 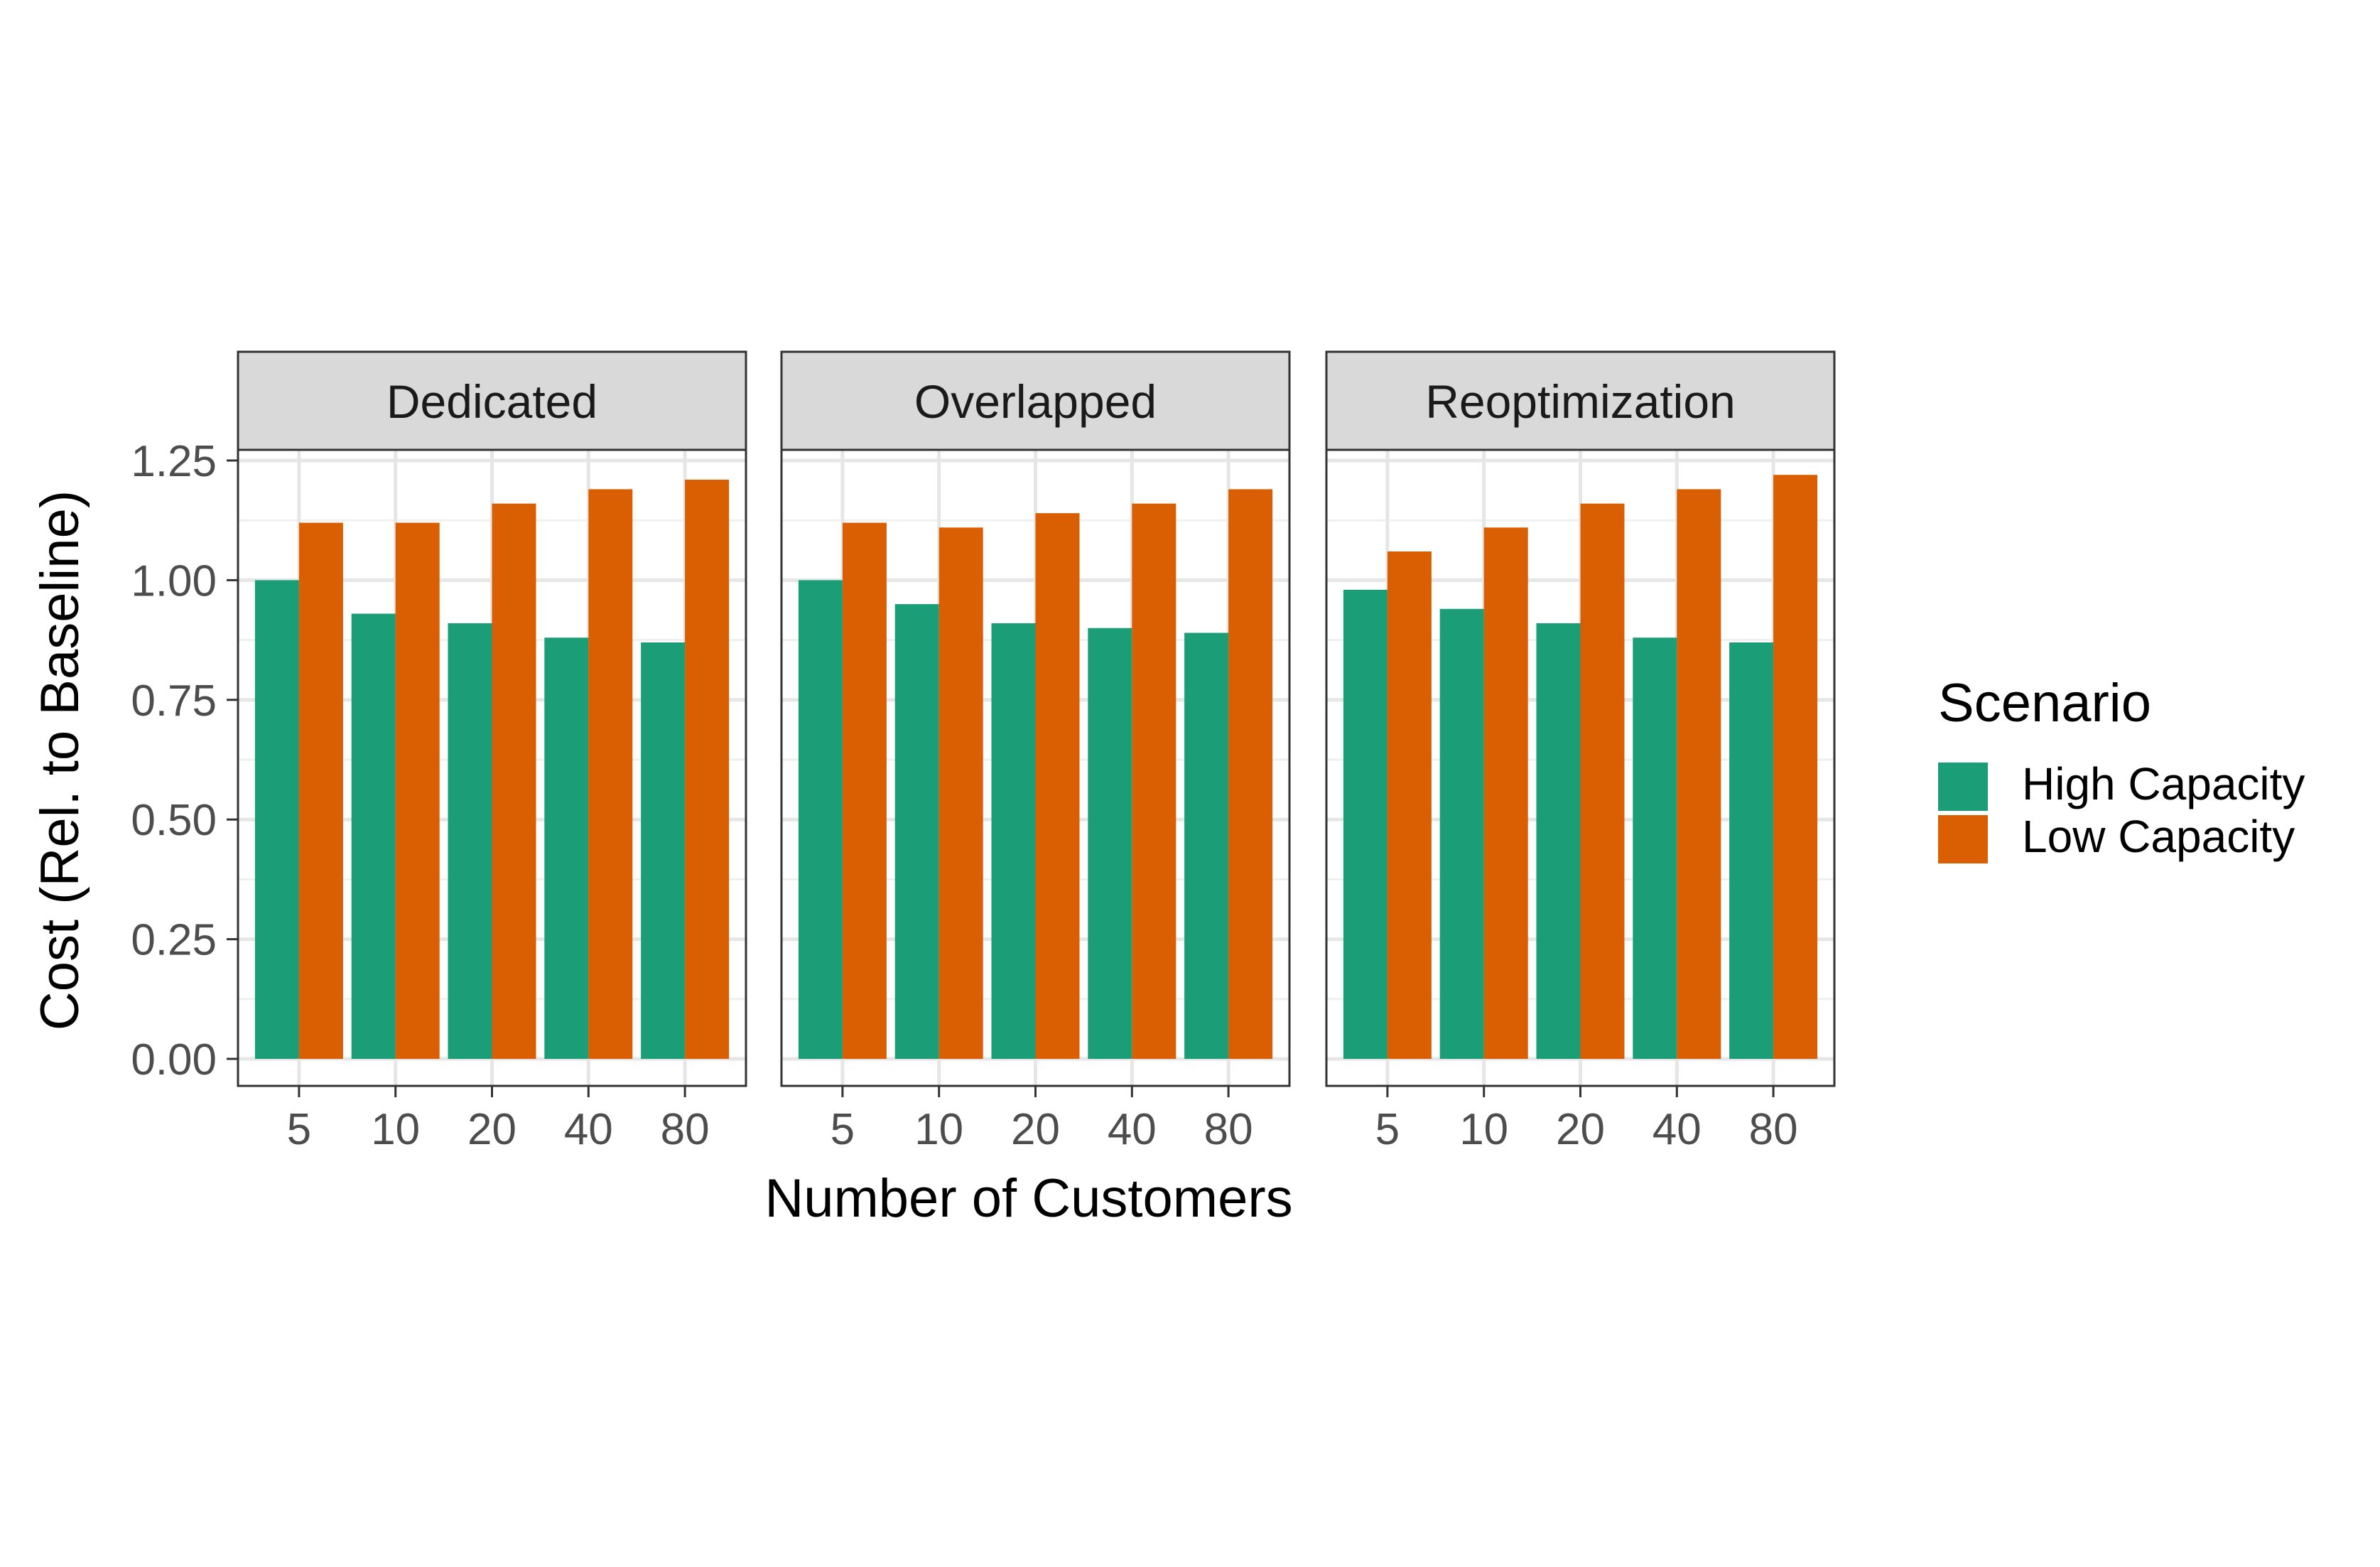 I want to click on y-tick-label: 0.00, so click(x=174, y=1059).